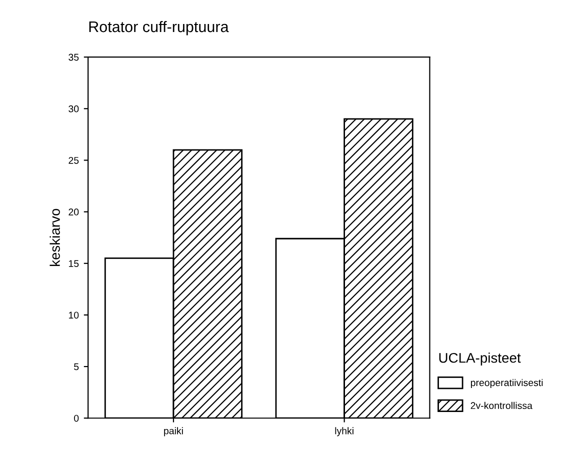 This screenshot has width=561, height=453. Describe the element at coordinates (73, 160) in the screenshot. I see `y-tick-label: 25` at that location.